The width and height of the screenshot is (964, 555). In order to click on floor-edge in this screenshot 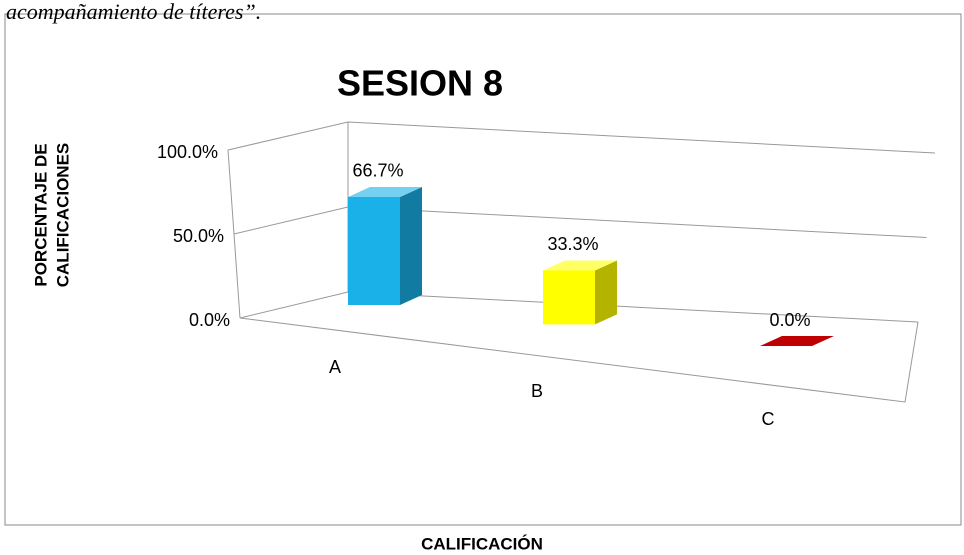, I will do `click(579, 360)`.